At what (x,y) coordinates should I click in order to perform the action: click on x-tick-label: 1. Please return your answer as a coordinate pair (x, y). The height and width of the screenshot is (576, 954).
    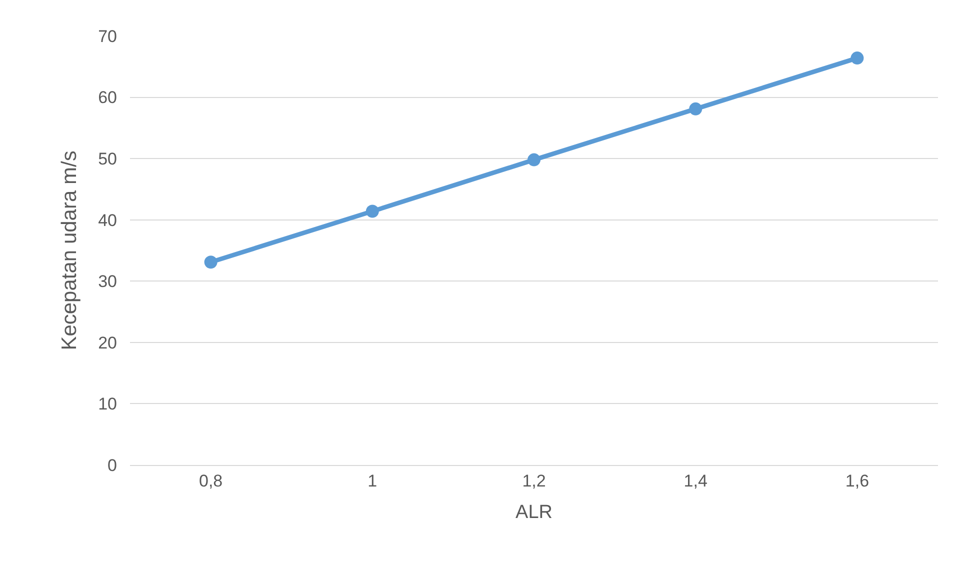
    Looking at the image, I should click on (373, 480).